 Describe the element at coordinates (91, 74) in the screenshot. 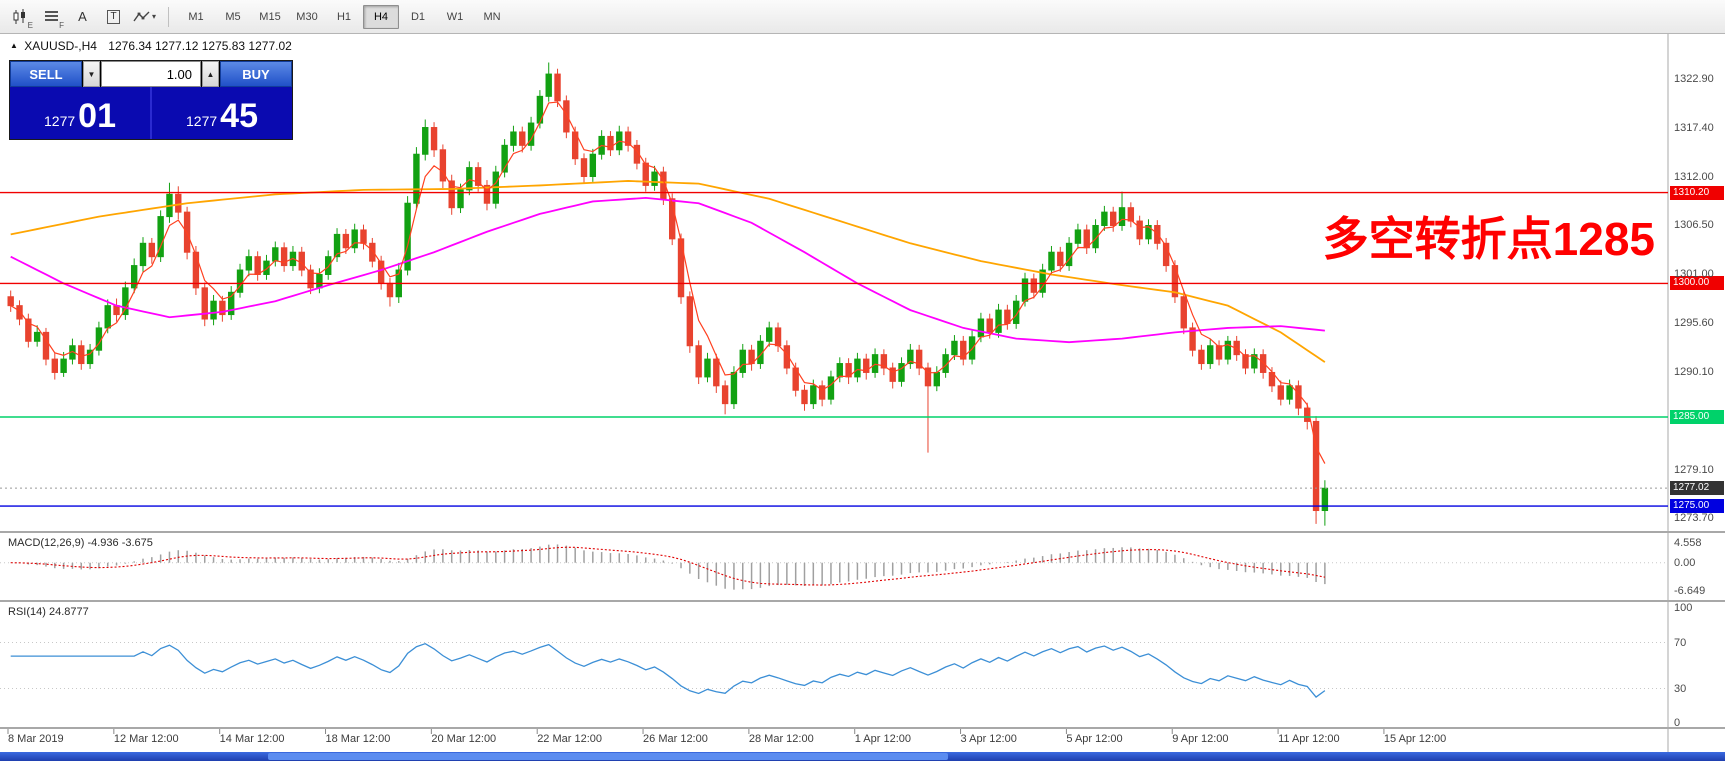

I see `volume-decrement-button: ▼` at that location.